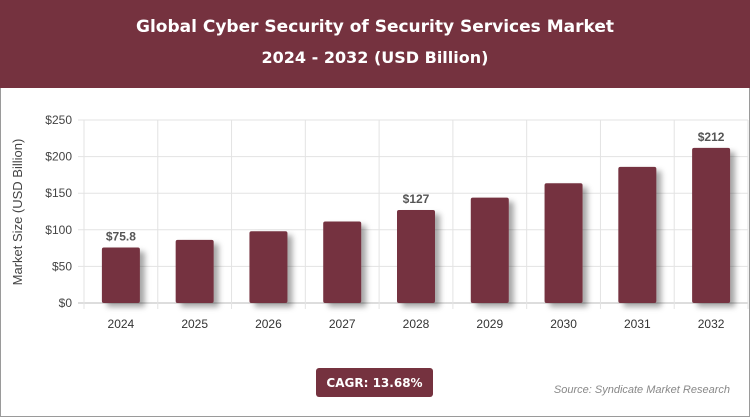 The height and width of the screenshot is (417, 750). Describe the element at coordinates (62, 266) in the screenshot. I see `y-tick-label: $50` at that location.